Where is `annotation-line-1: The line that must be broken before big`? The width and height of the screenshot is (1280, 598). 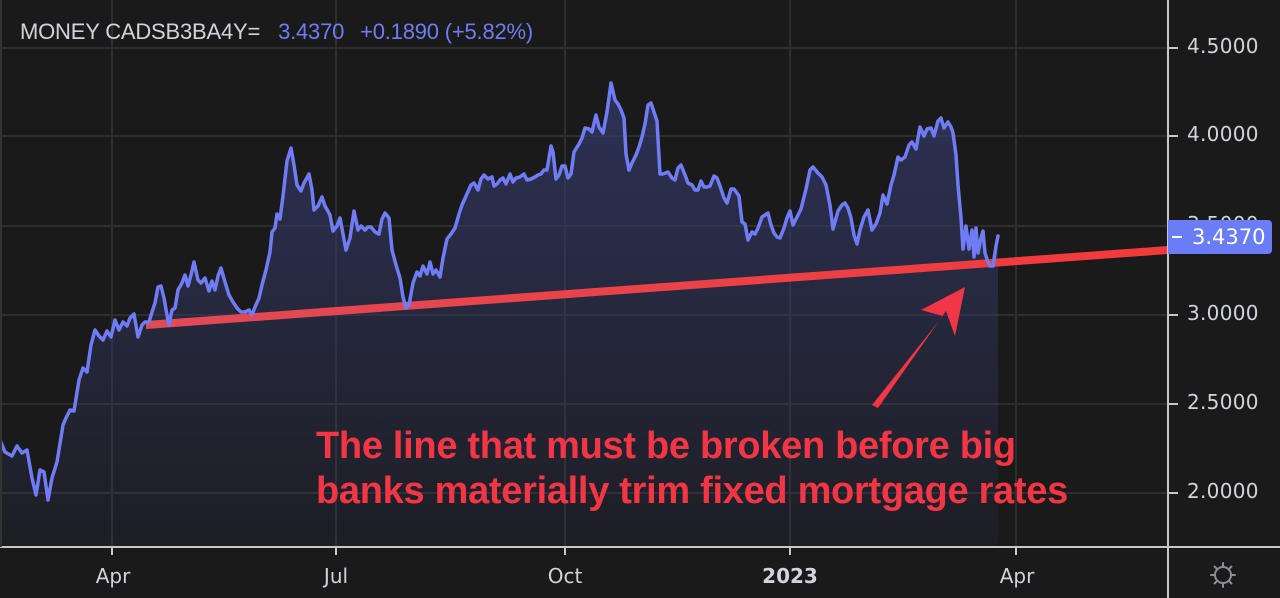
annotation-line-1: The line that must be broken before big is located at coordinates (666, 446).